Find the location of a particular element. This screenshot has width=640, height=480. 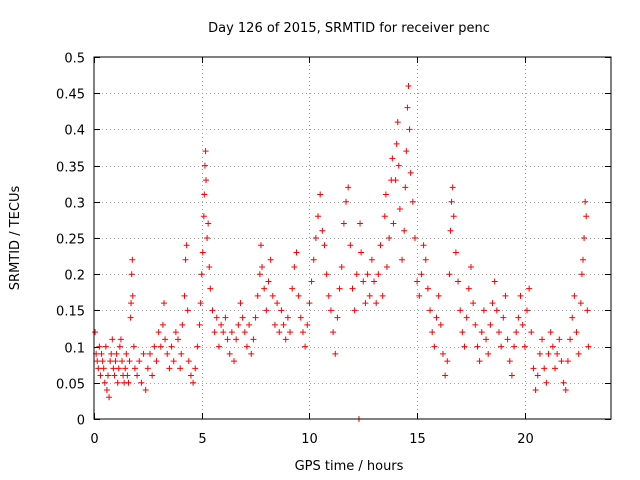

y-tick-label: 0.1 is located at coordinates (74, 349).